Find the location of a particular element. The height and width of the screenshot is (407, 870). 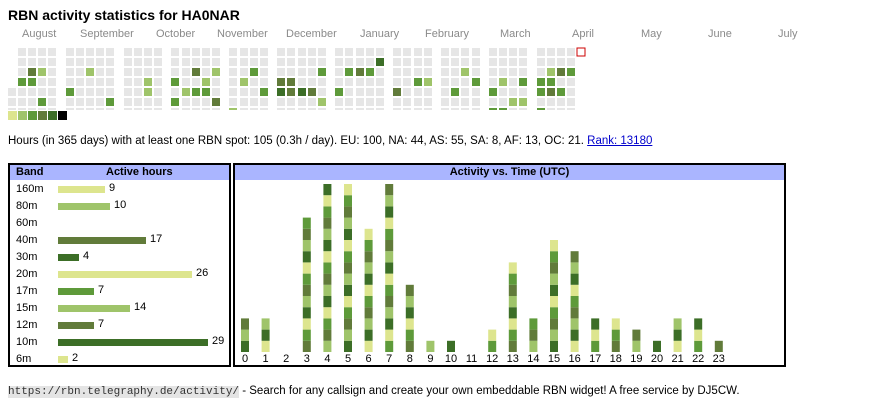

band-name: 6m is located at coordinates (24, 359).